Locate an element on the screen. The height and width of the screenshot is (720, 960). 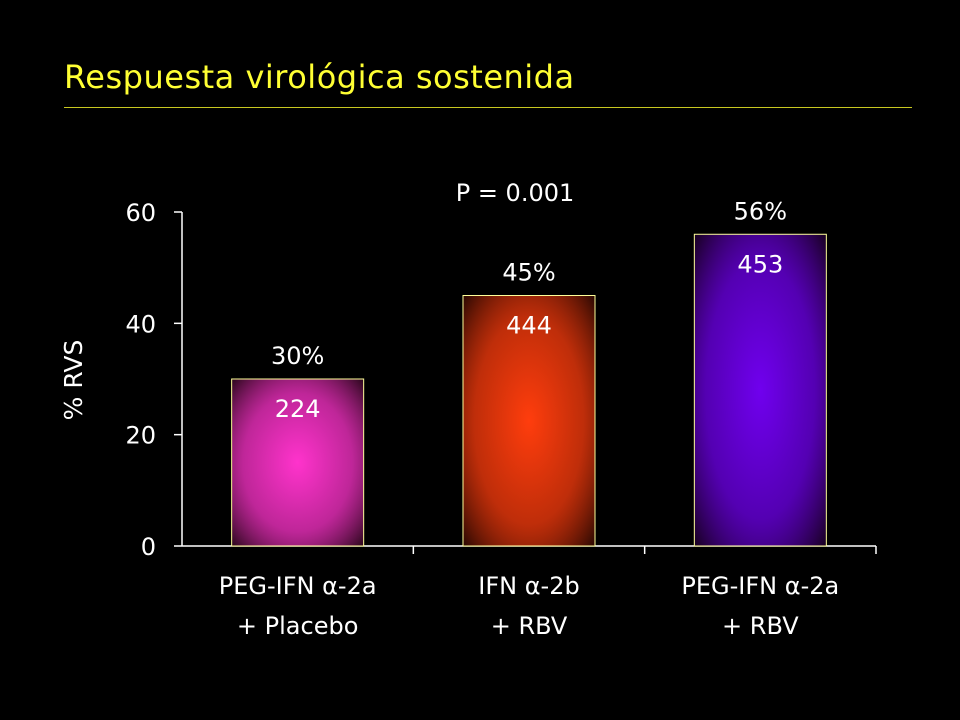
y-tick-label: 60 is located at coordinates (140, 213).